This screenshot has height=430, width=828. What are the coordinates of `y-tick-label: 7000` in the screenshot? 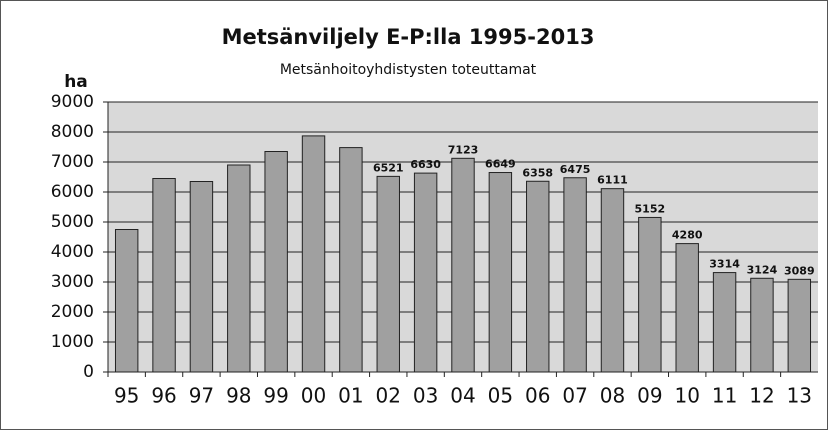 It's located at (72, 162).